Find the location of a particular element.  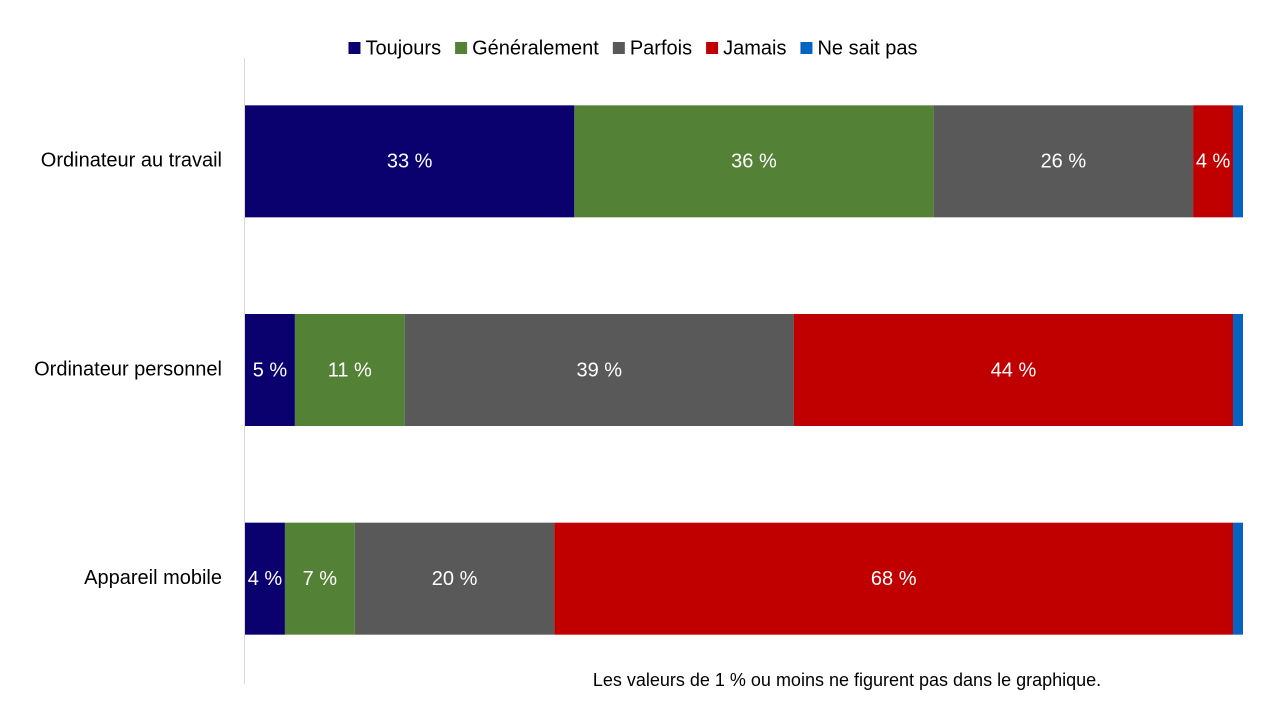

legend-label: Toujours is located at coordinates (403, 48).